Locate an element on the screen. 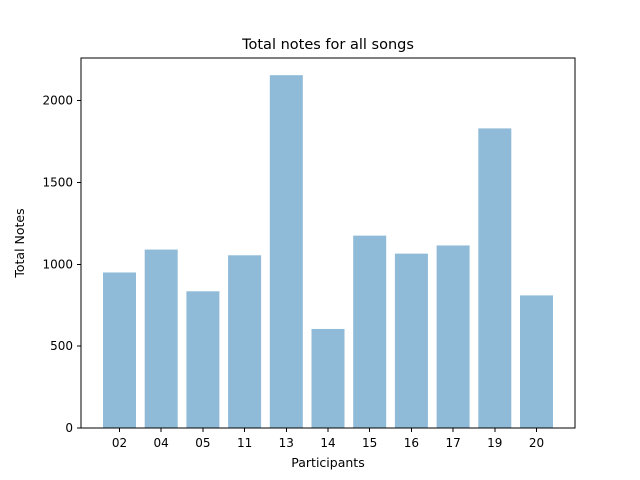  y-tick-label-1500: 1500 is located at coordinates (57, 182).